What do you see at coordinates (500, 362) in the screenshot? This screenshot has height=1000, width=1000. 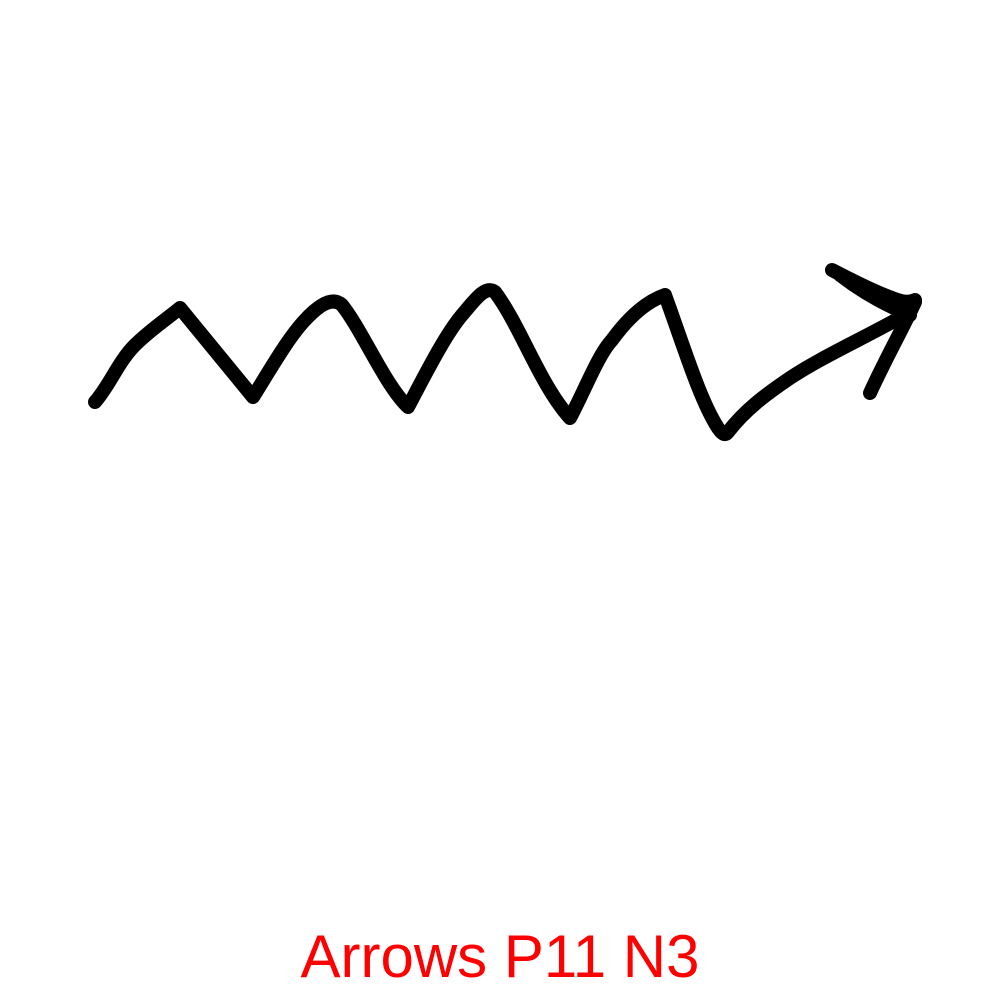 I see `arrow-zigzag-shaft` at bounding box center [500, 362].